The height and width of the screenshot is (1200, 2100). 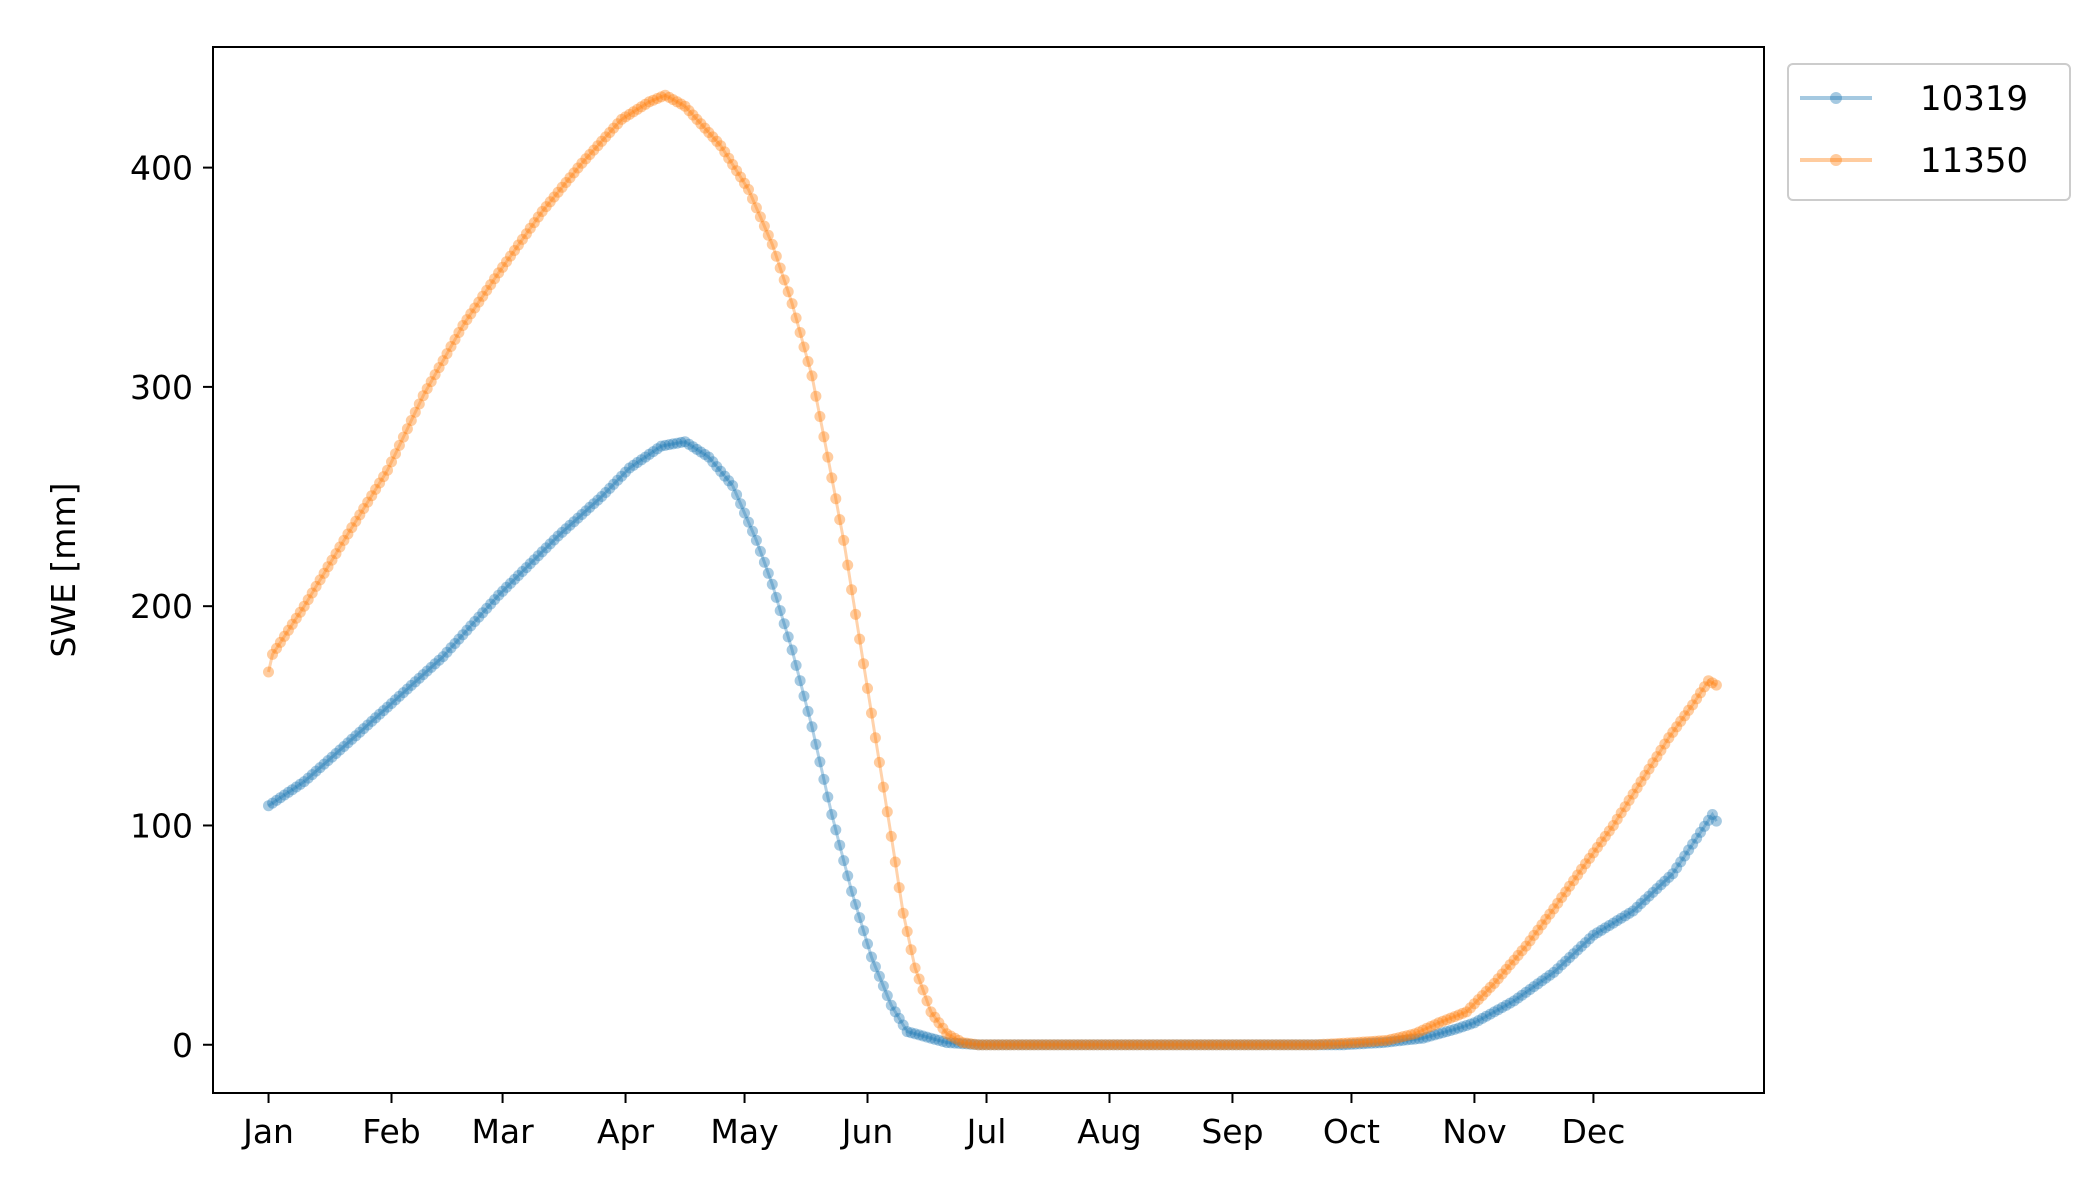 What do you see at coordinates (502, 1131) in the screenshot?
I see `x-tick-label: Mar` at bounding box center [502, 1131].